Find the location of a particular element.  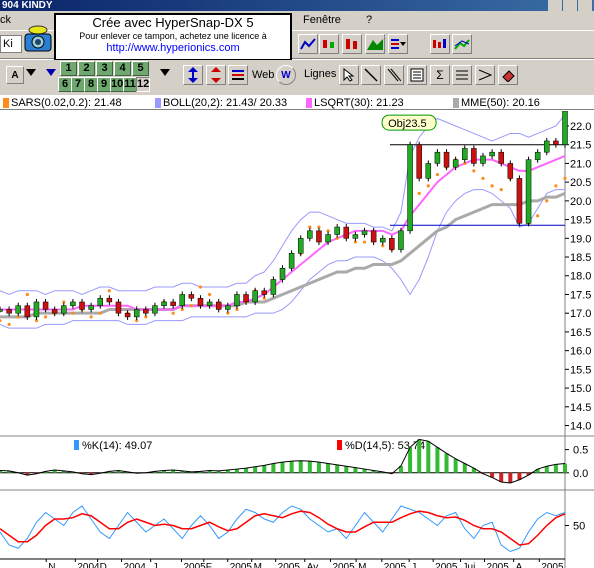

line-chart-icon is located at coordinates (308, 44).